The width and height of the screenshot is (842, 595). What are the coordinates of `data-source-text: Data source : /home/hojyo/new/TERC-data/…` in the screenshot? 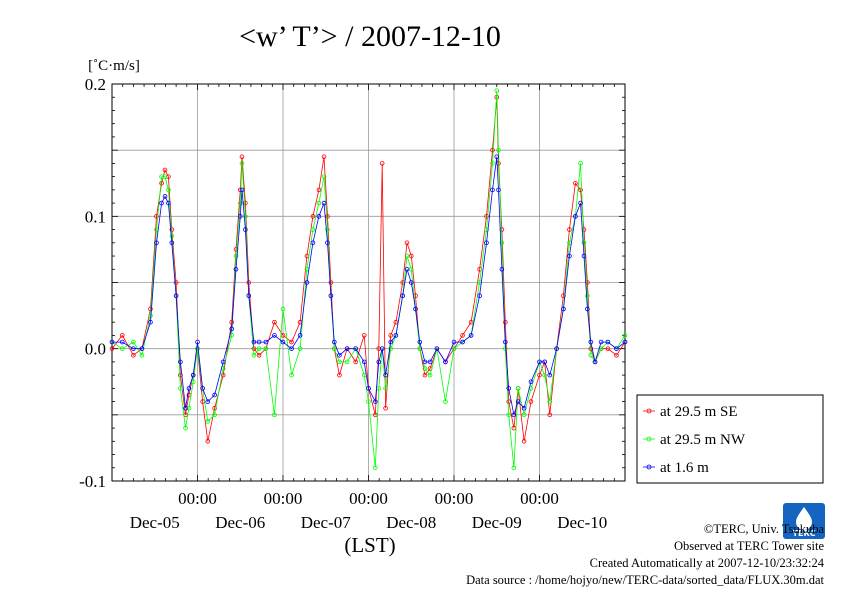 It's located at (645, 580).